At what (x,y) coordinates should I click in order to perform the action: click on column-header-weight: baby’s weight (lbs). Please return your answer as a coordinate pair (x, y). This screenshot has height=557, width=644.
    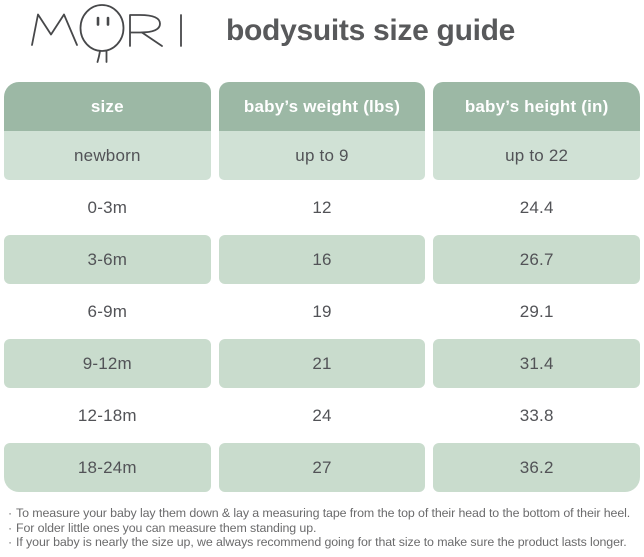
    Looking at the image, I should click on (322, 106).